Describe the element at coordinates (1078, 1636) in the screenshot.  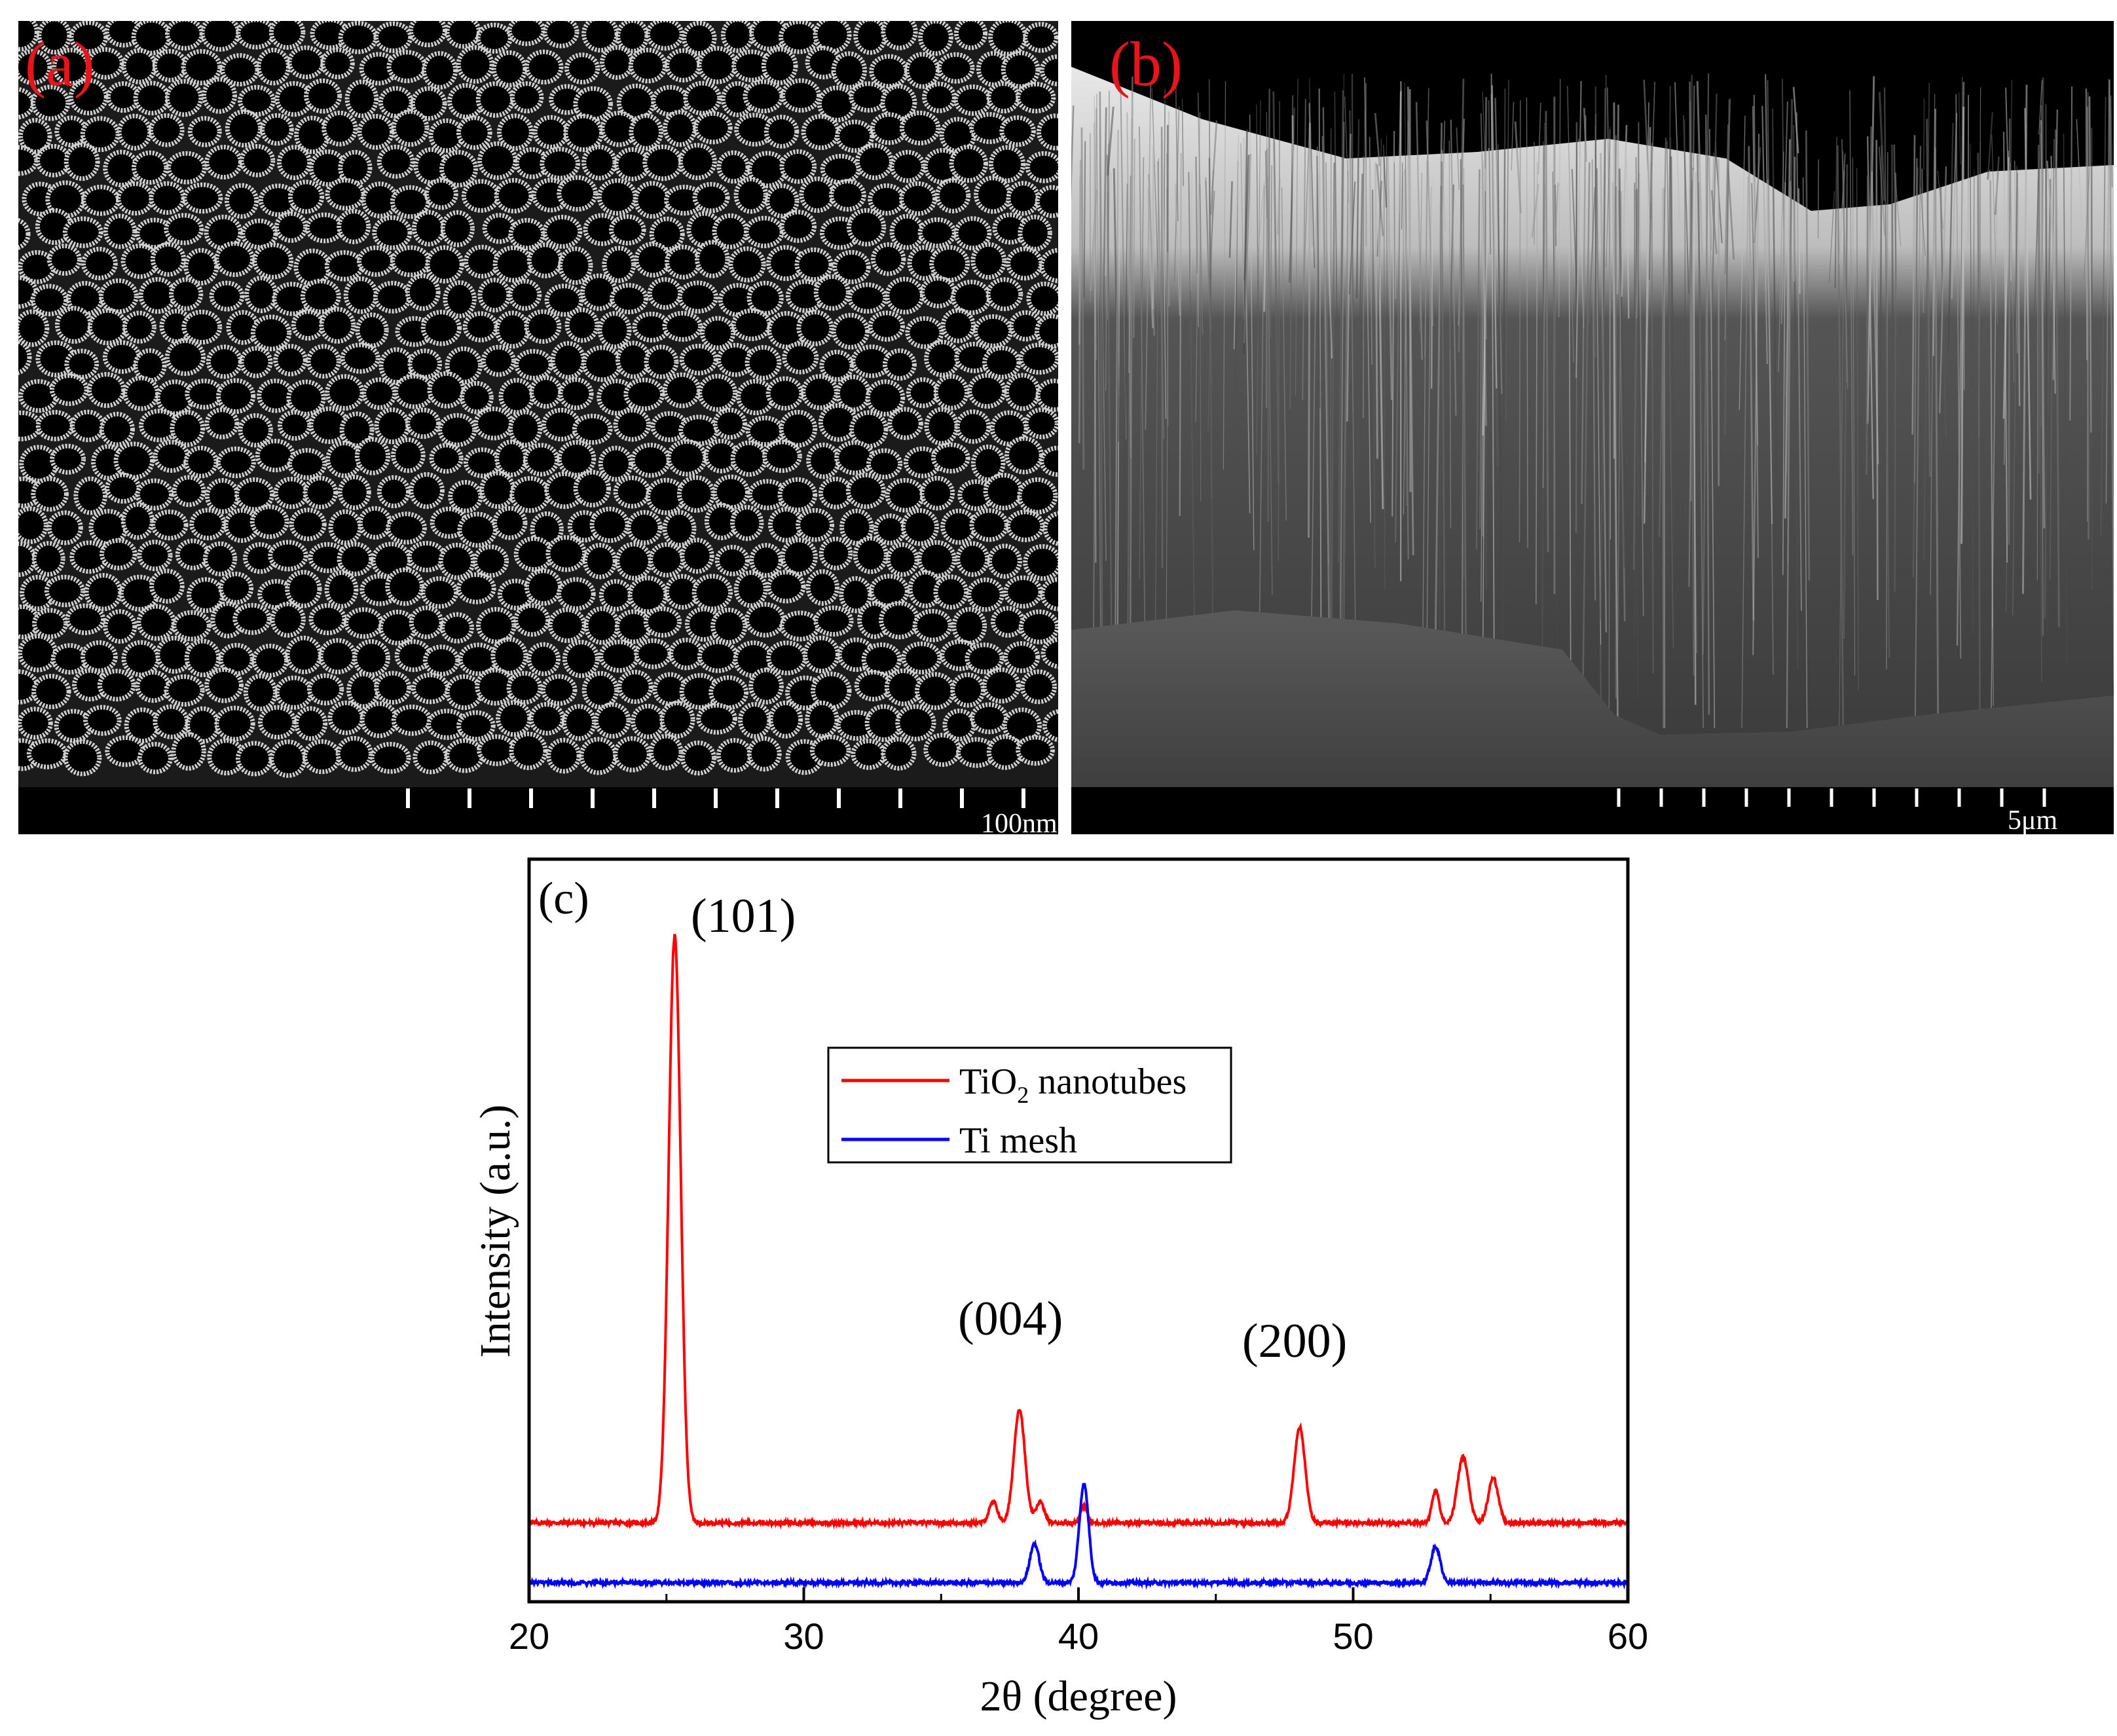
I see `x-tick-label: 40` at that location.